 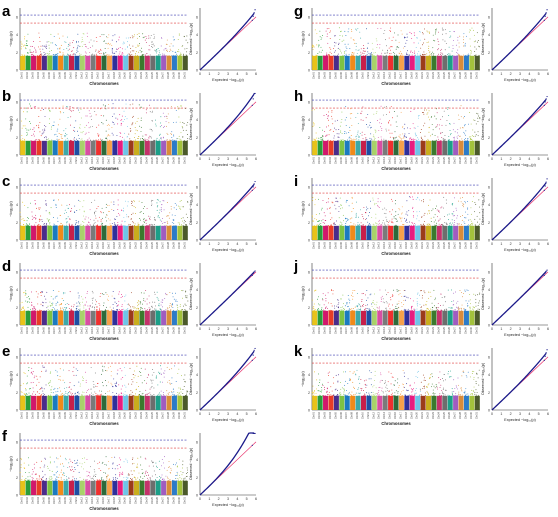 I want to click on chromosome-tick-label: Chr16, so click(x=103, y=75).